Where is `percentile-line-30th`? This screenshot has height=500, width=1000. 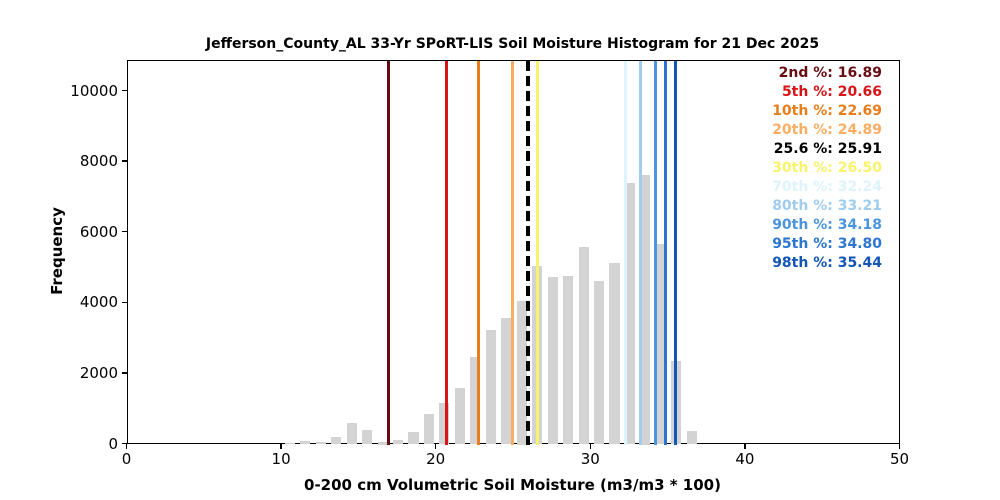 percentile-line-30th is located at coordinates (537, 252).